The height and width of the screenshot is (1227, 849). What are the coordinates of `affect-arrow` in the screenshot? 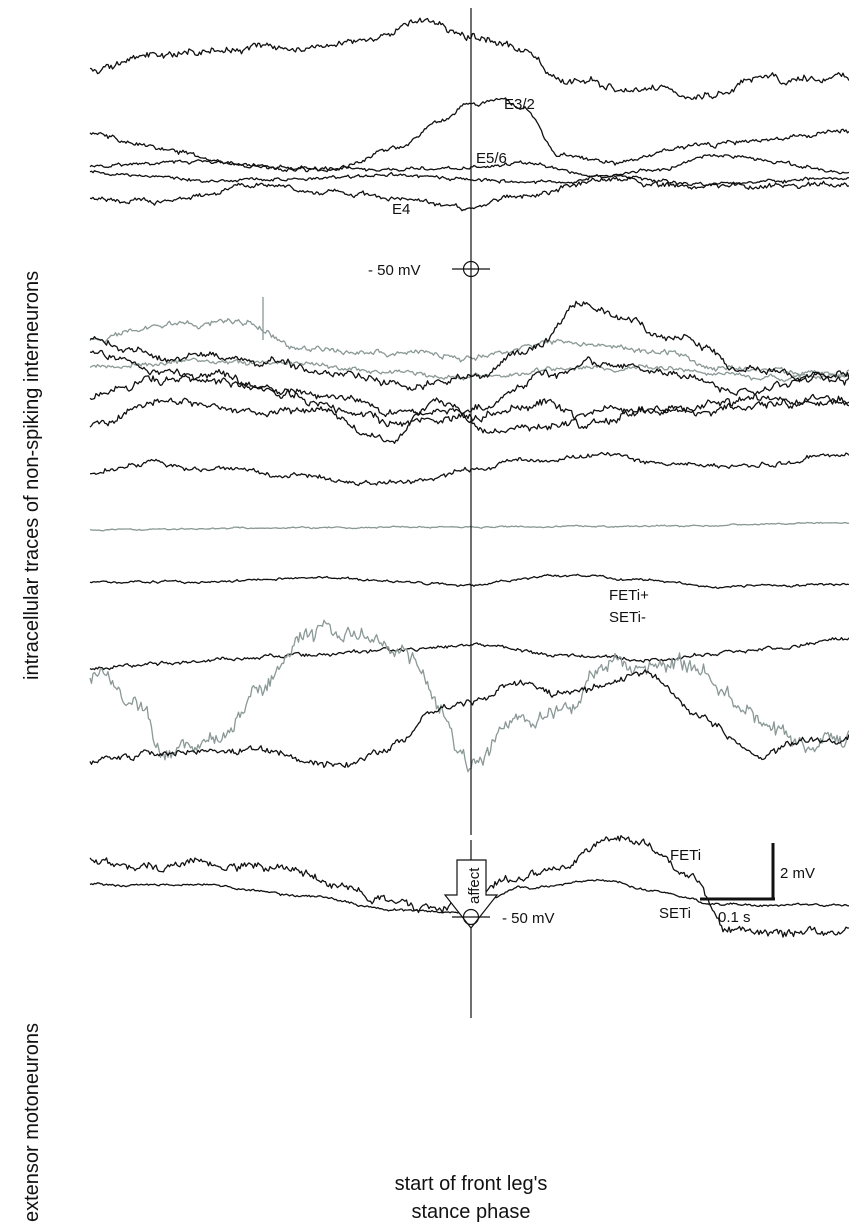 It's located at (471, 894).